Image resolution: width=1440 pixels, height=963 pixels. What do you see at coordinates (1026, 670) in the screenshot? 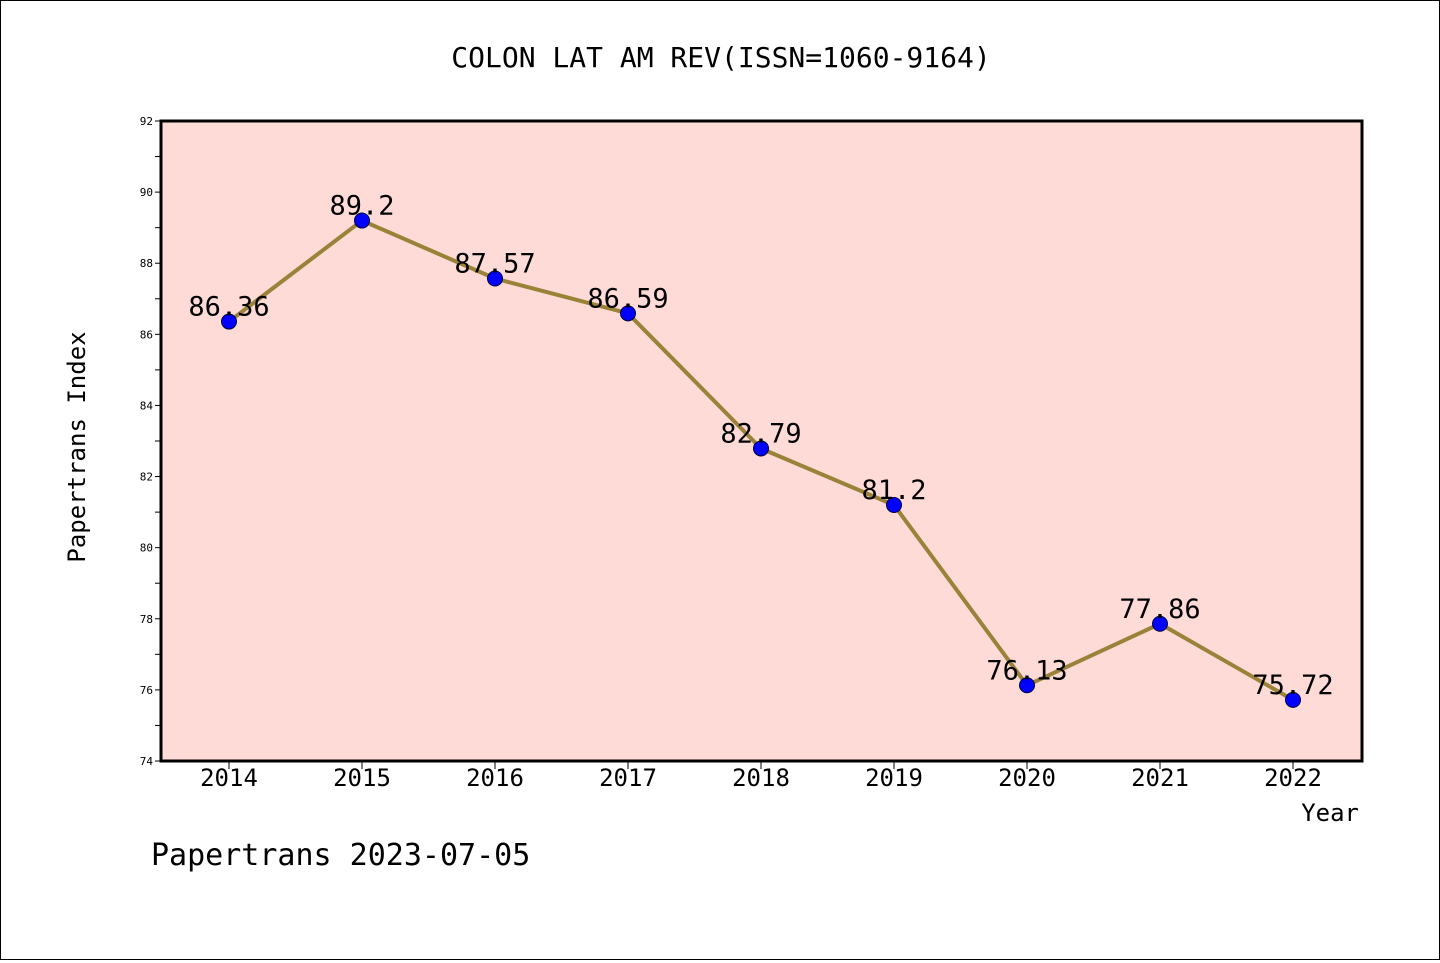
I see `data-label: 76.13` at bounding box center [1026, 670].